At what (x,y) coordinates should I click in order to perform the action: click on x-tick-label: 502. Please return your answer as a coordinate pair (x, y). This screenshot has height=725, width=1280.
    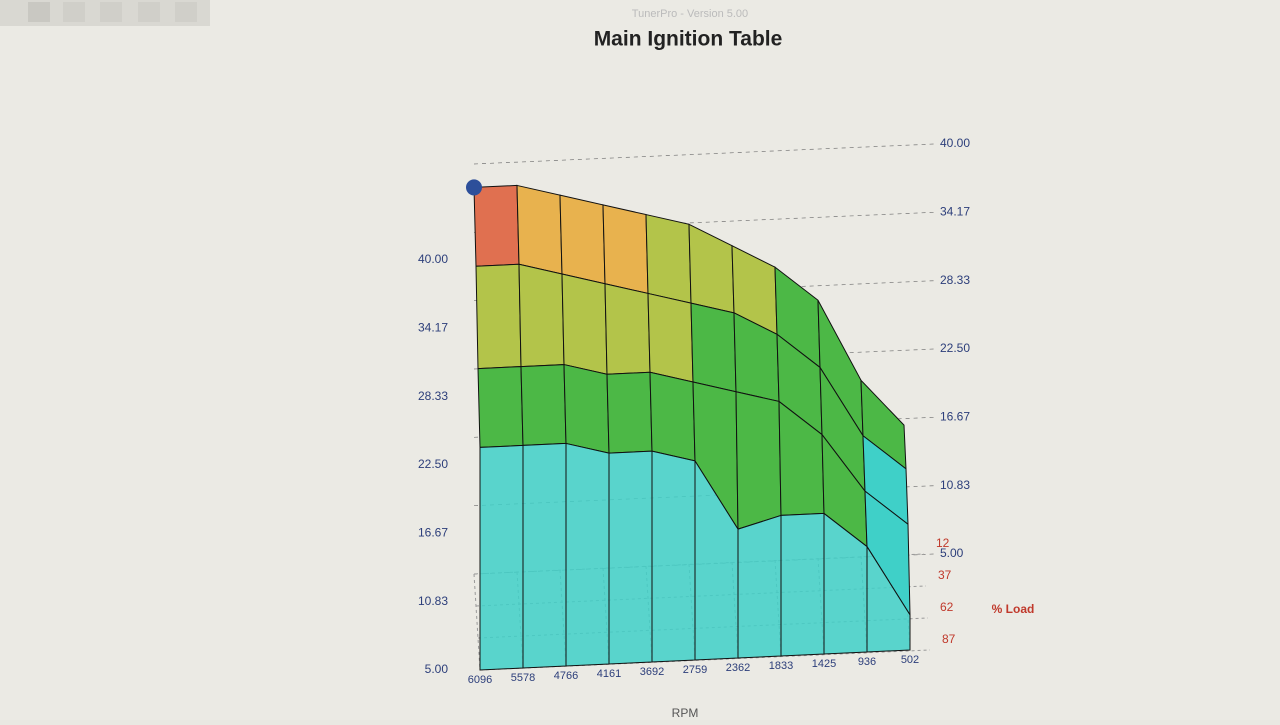
    Looking at the image, I should click on (910, 660).